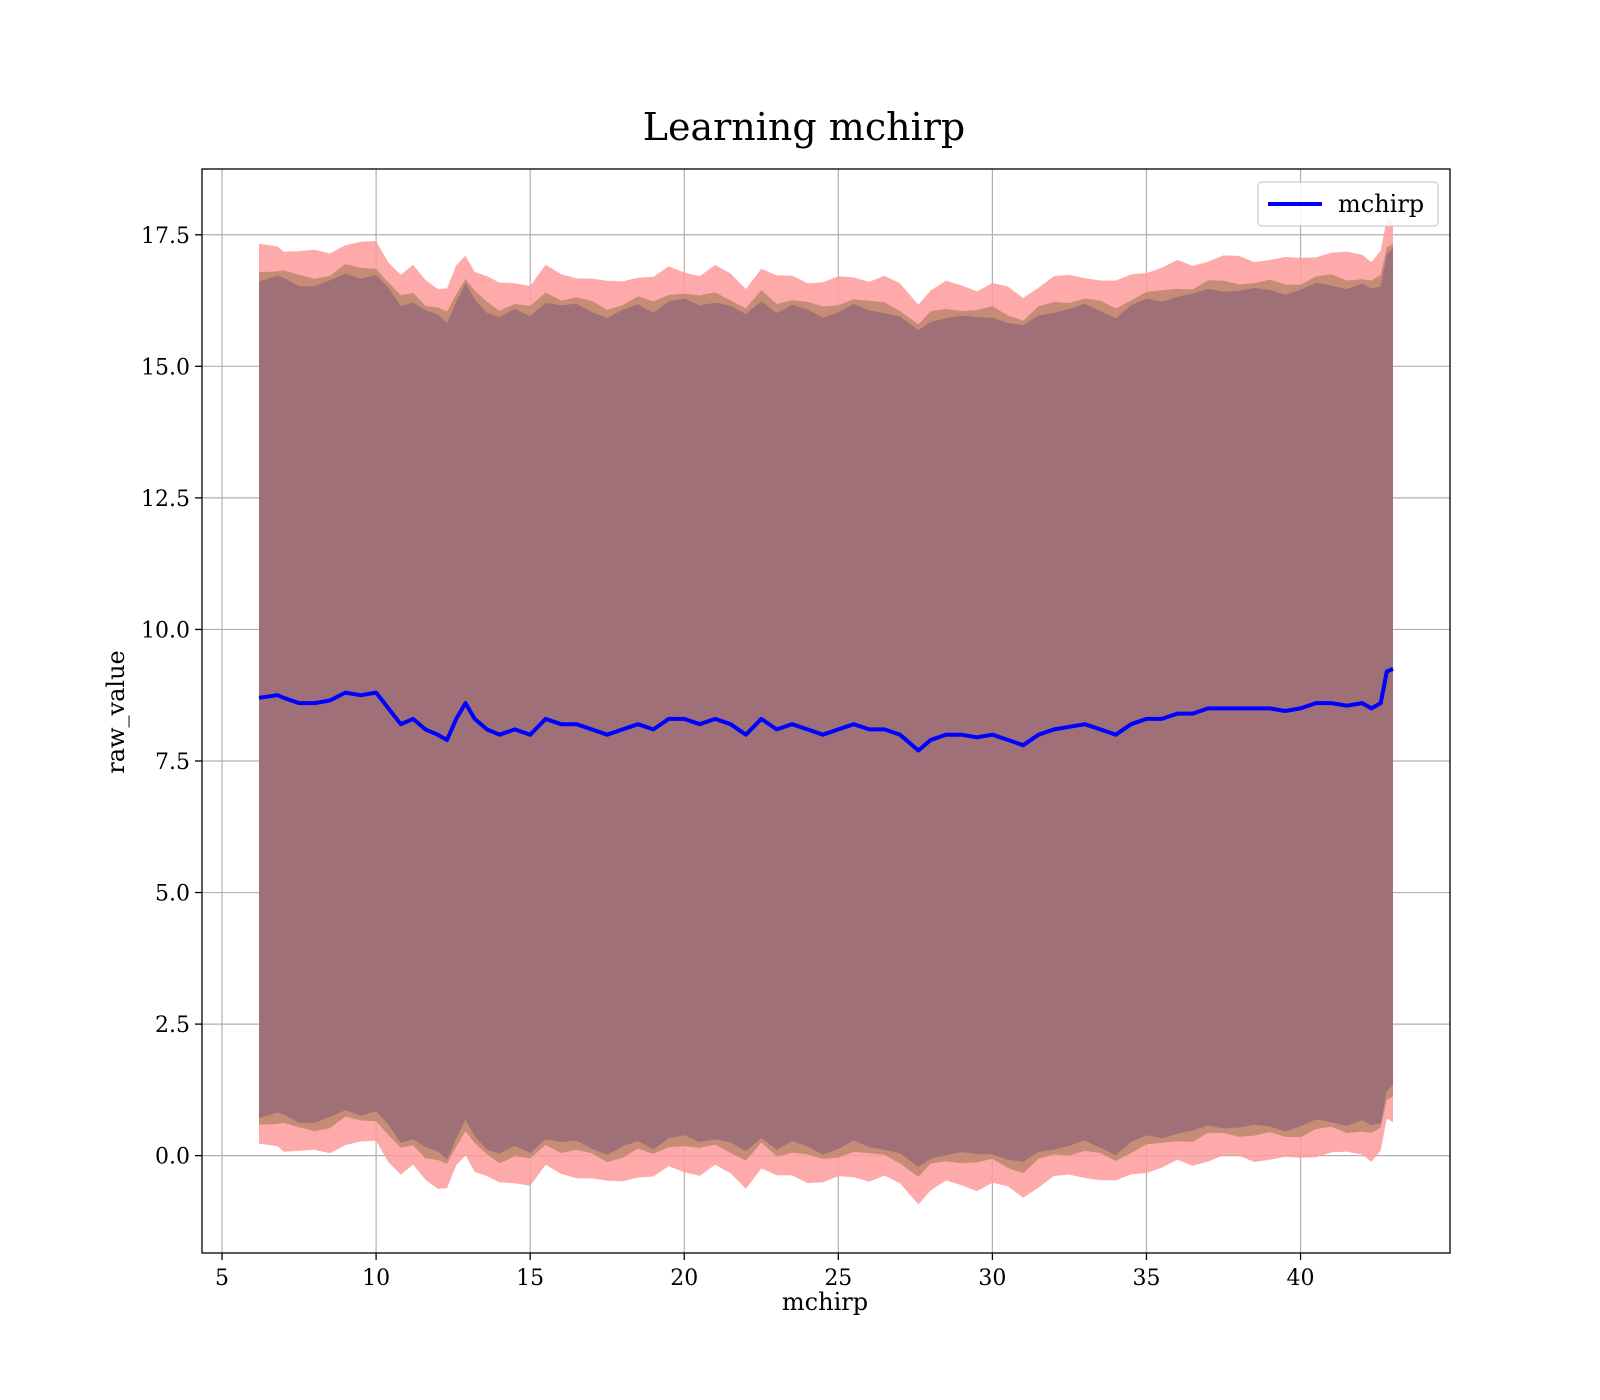 The image size is (1600, 1400). I want to click on x-tick-label: 5, so click(222, 1278).